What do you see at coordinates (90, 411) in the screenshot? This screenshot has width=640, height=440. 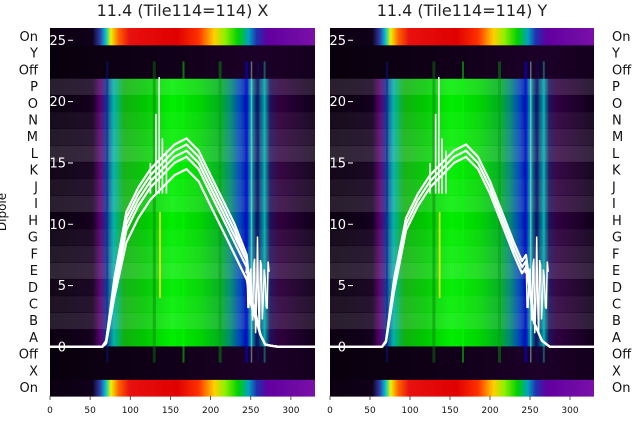 I see `x-tick-label: 50` at bounding box center [90, 411].